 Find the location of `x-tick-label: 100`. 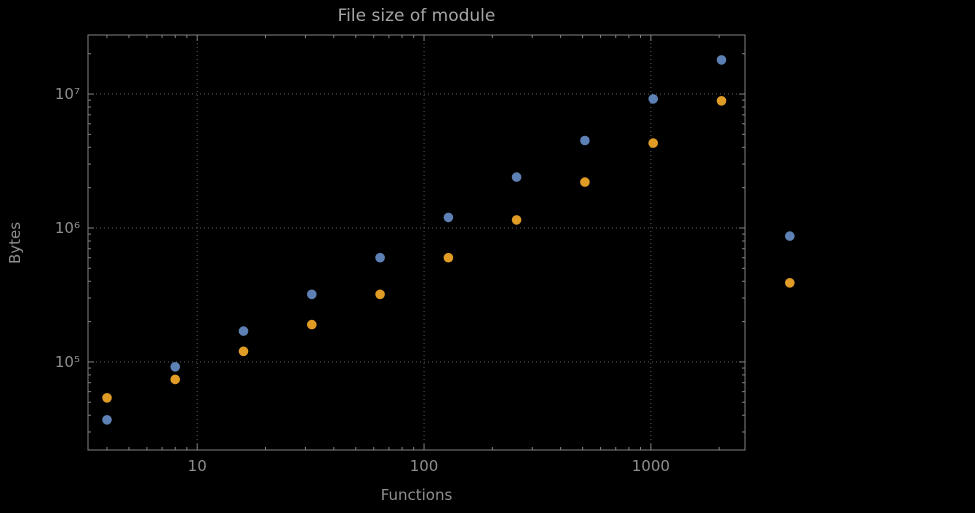

x-tick-label: 100 is located at coordinates (424, 466).